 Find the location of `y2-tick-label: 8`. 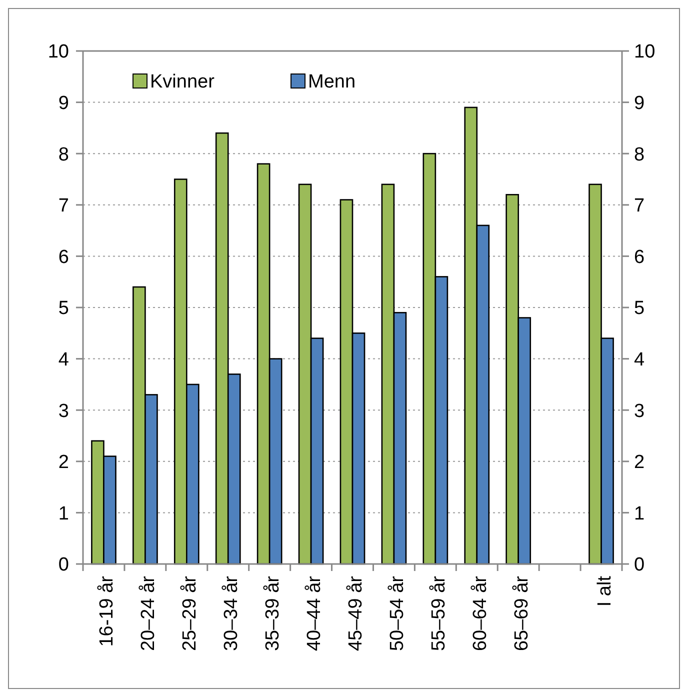

y2-tick-label: 8 is located at coordinates (639, 155).